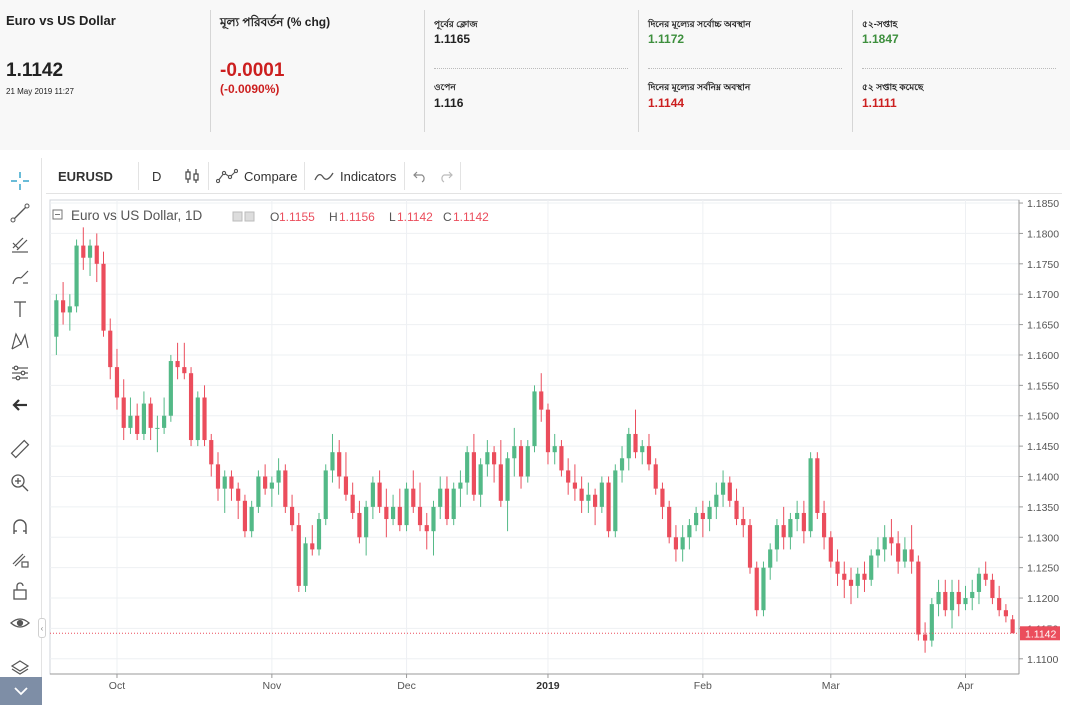 The image size is (1070, 705). Describe the element at coordinates (1043, 326) in the screenshot. I see `y-tick-label: 1.1650` at that location.